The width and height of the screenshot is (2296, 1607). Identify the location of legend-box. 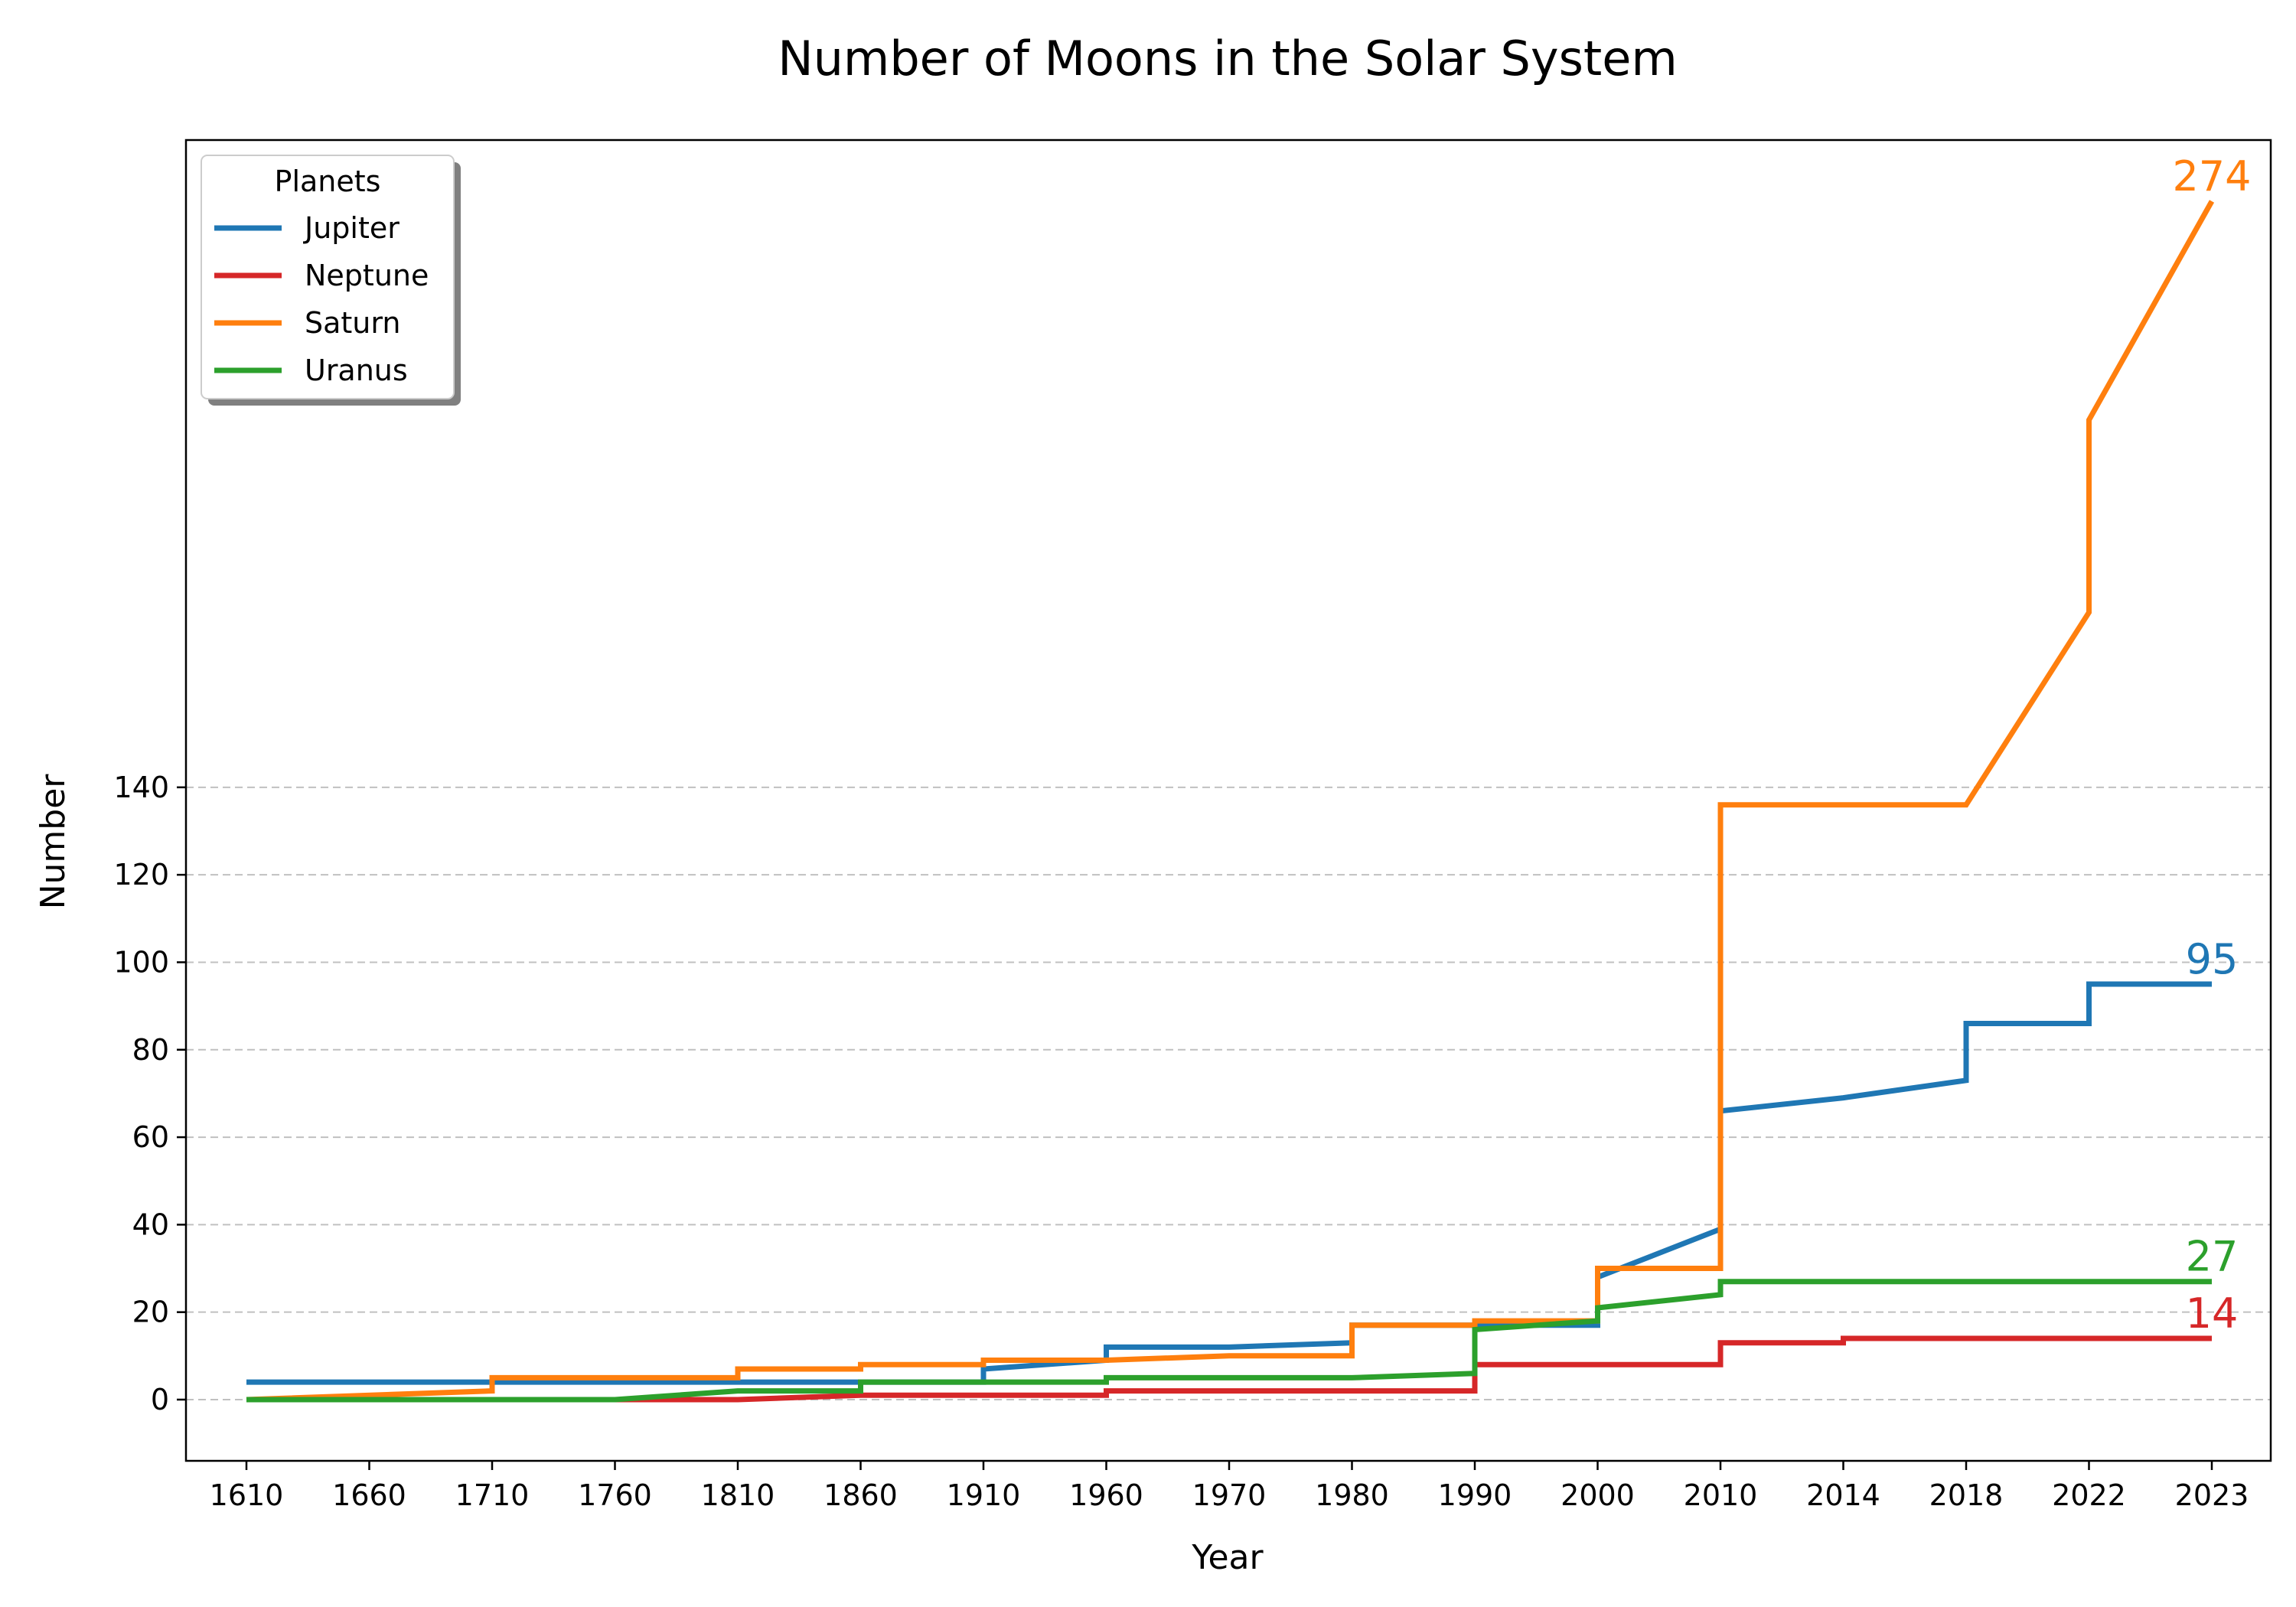
(328, 277).